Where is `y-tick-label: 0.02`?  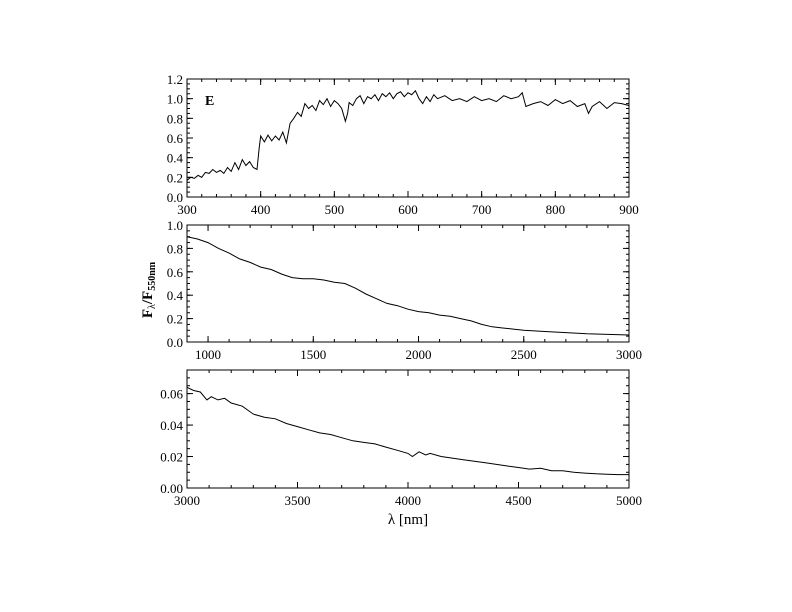
y-tick-label: 0.02 is located at coordinates (171, 457).